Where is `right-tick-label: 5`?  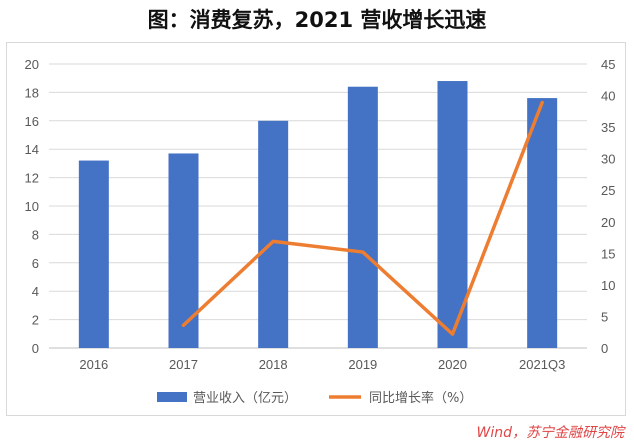 right-tick-label: 5 is located at coordinates (604, 316).